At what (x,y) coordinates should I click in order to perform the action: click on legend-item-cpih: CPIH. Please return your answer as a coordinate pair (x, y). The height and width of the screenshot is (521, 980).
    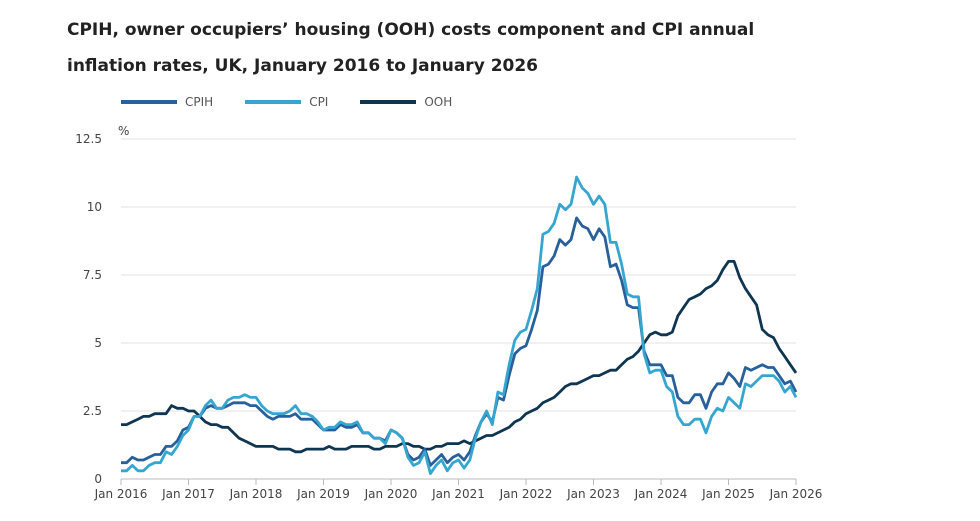
    Looking at the image, I should click on (167, 102).